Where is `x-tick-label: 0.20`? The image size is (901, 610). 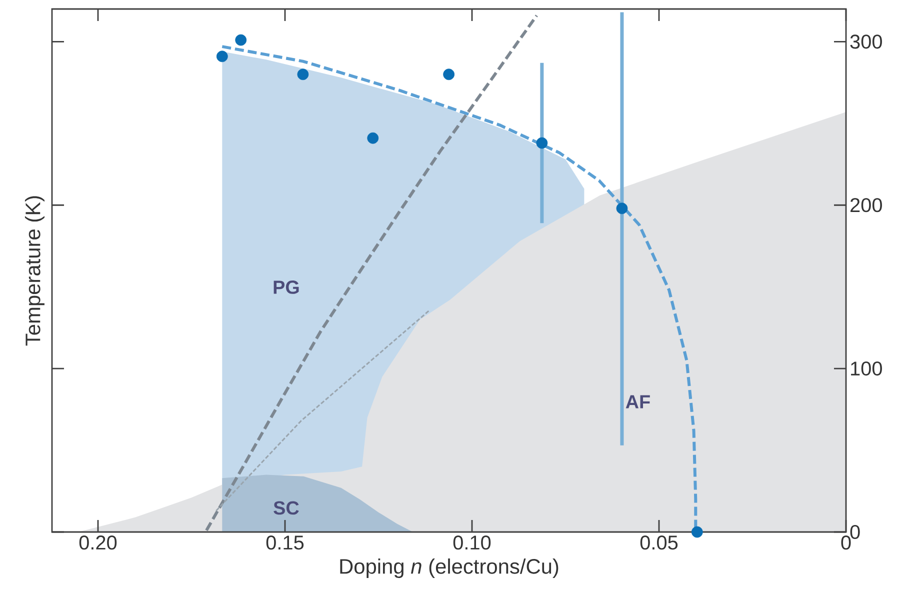
x-tick-label: 0.20 is located at coordinates (98, 543).